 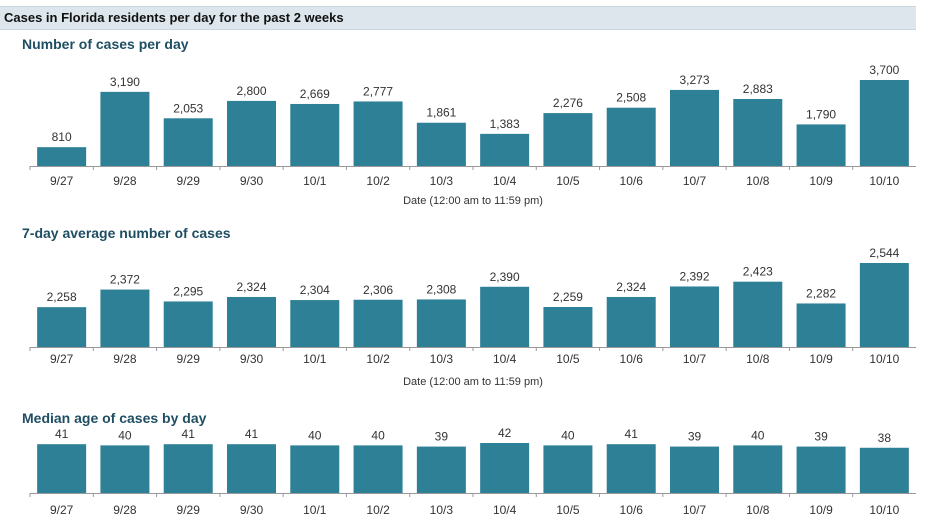 I want to click on tick-label-age: 9/27, so click(x=62, y=510).